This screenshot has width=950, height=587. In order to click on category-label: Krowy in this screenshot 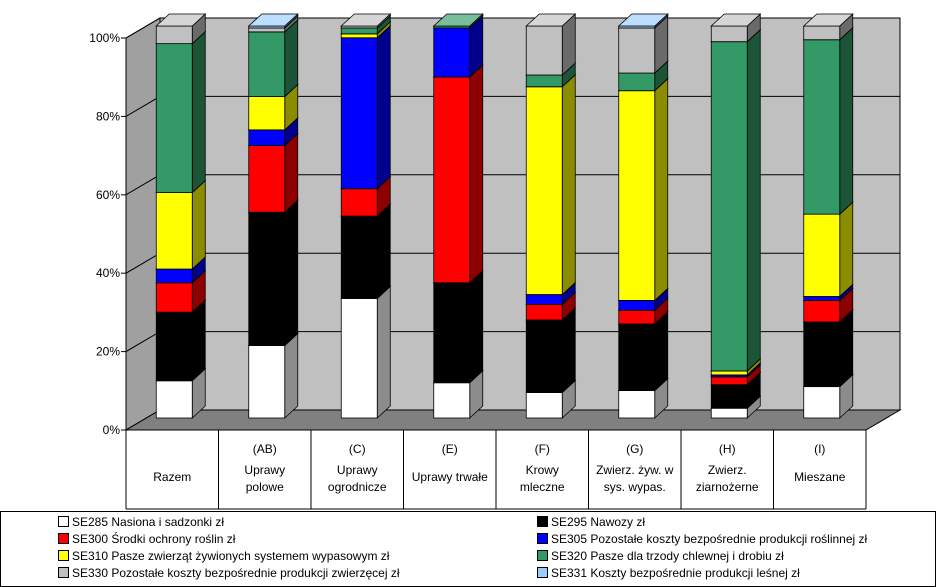, I will do `click(542, 470)`.